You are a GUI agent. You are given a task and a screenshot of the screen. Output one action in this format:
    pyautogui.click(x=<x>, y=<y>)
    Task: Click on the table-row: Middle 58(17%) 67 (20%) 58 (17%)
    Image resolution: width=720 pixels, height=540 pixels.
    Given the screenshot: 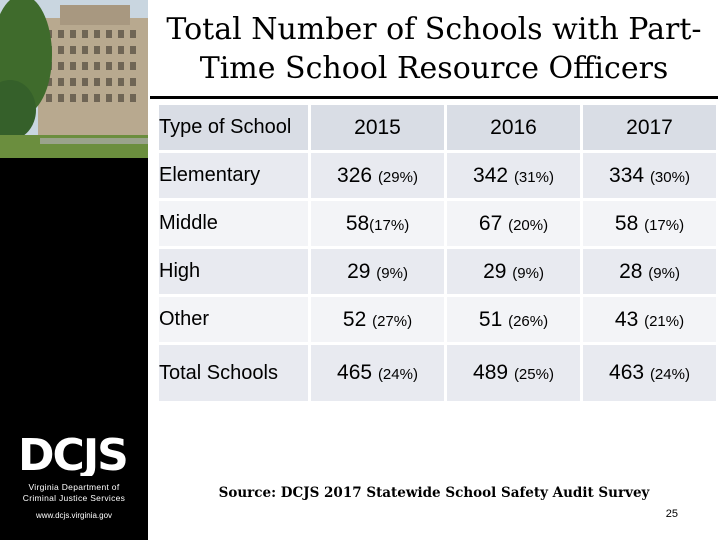 What is the action you would take?
    pyautogui.click(x=437, y=223)
    